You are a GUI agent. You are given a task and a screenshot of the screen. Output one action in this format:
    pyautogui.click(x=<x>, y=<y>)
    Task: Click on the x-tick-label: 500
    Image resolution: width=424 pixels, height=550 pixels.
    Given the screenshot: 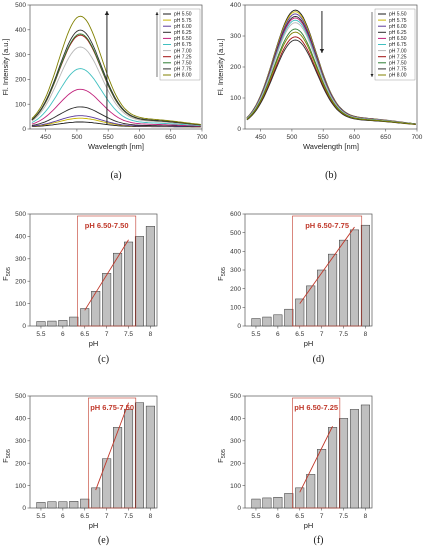 What is the action you would take?
    pyautogui.click(x=291, y=137)
    